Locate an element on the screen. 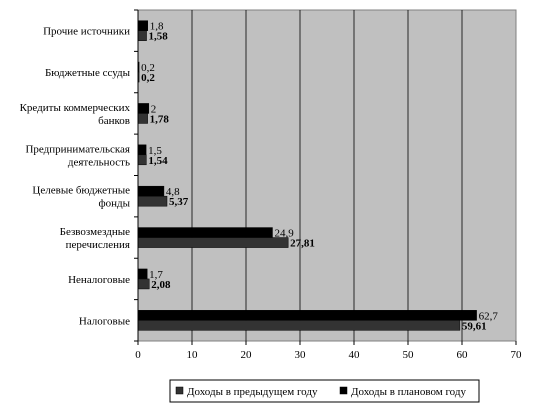 The width and height of the screenshot is (539, 413). data-label-prev: 59,61 is located at coordinates (474, 326).